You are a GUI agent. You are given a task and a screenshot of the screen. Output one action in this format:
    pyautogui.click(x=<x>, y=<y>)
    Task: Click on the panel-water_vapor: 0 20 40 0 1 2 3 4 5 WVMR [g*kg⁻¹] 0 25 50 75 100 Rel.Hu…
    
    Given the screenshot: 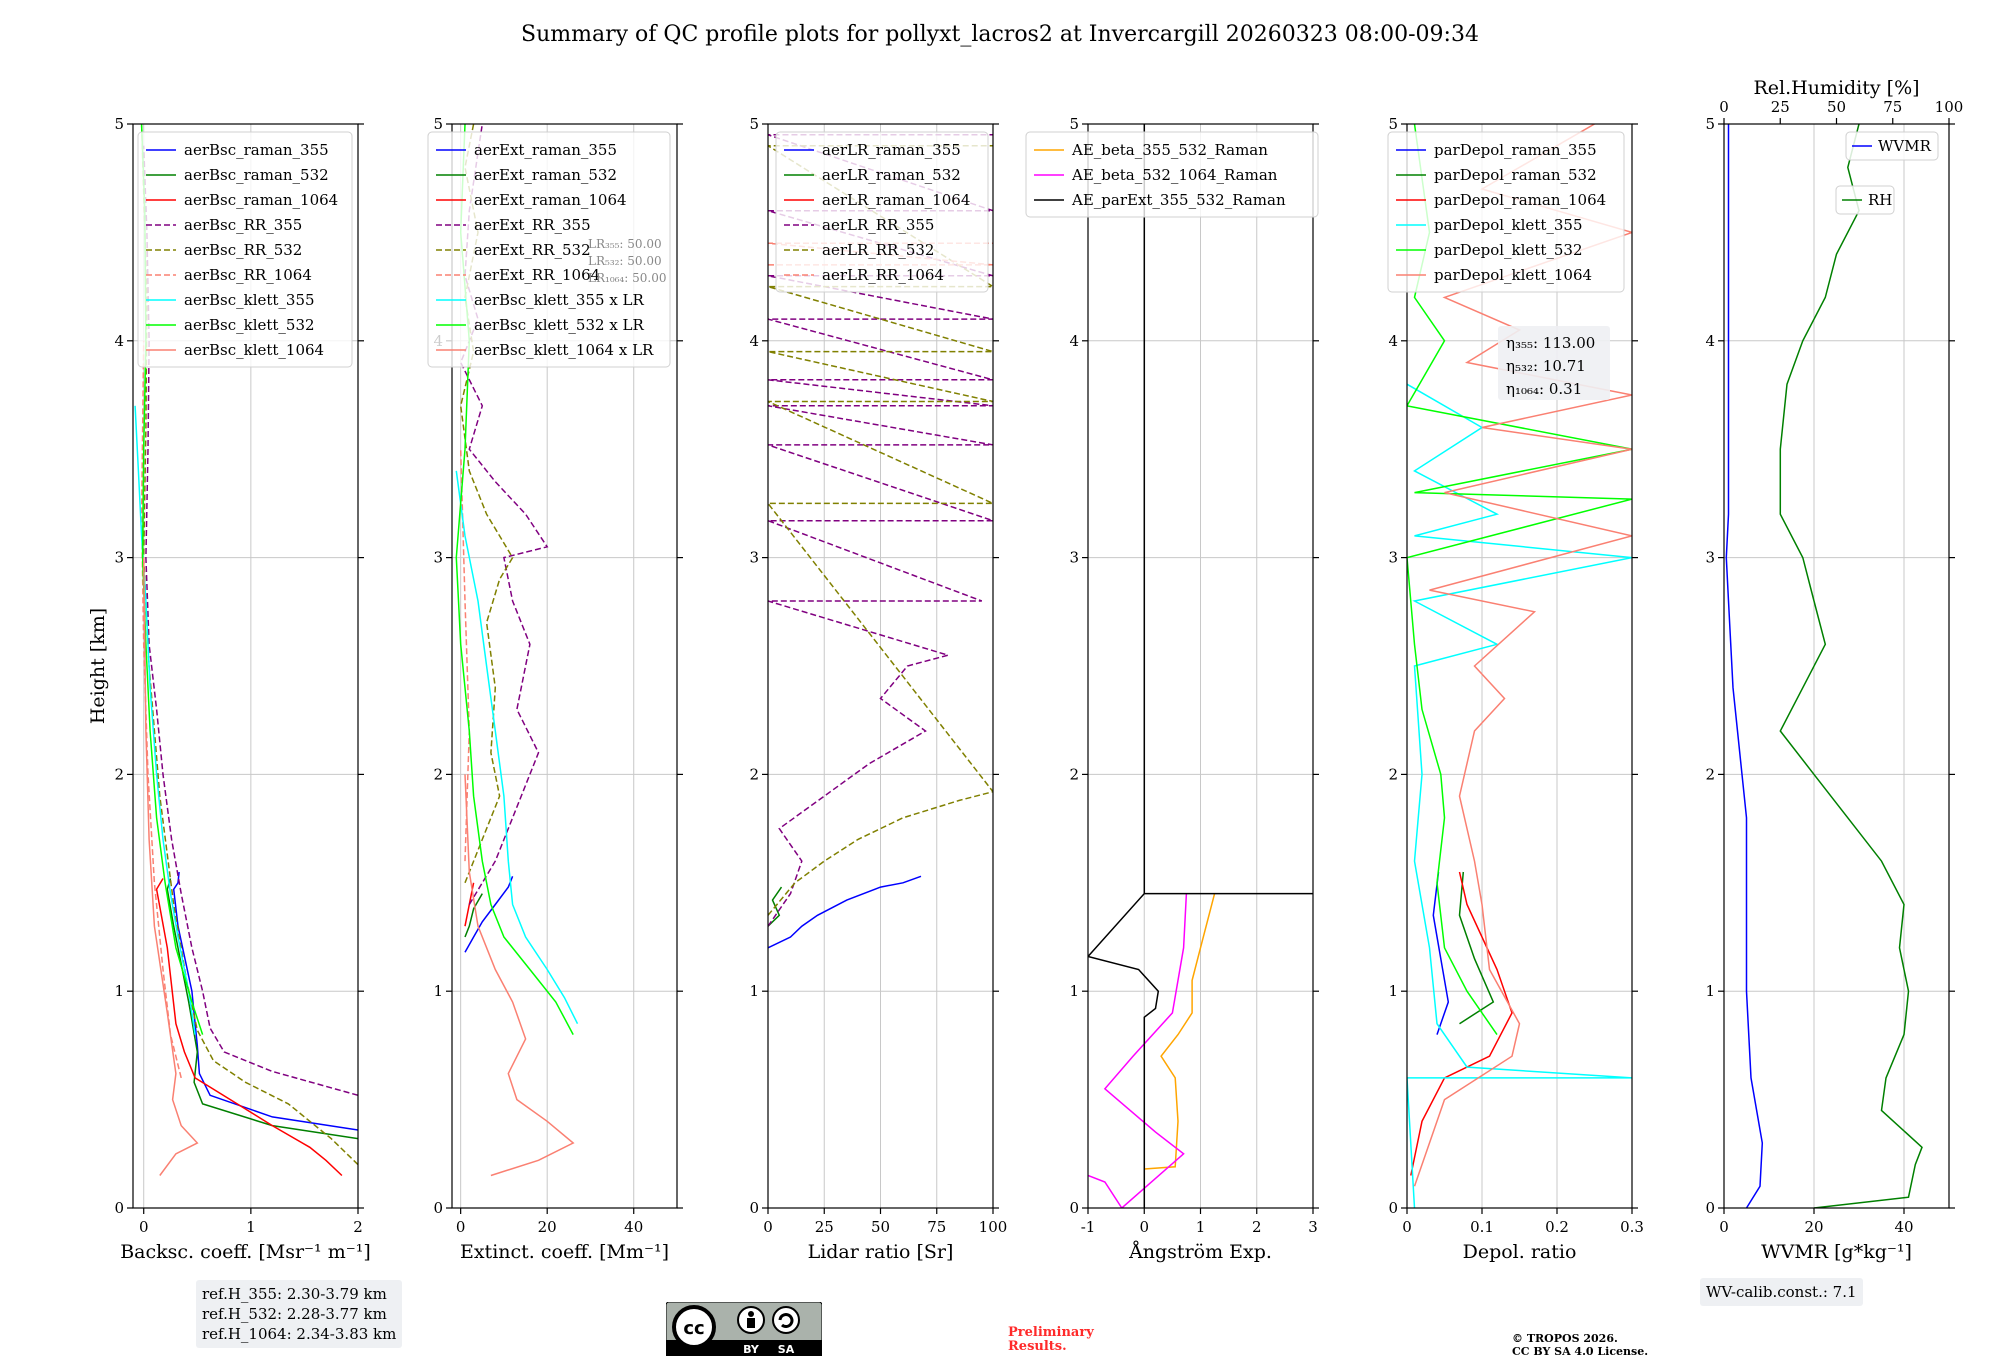 What is the action you would take?
    pyautogui.click(x=1834, y=670)
    